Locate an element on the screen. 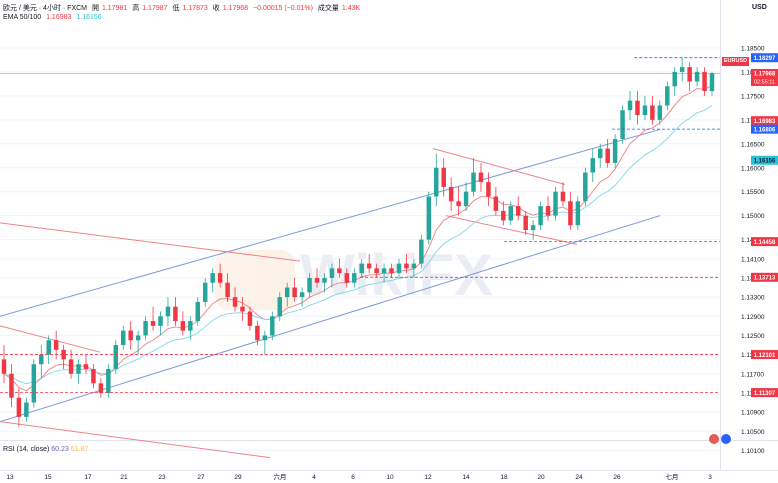 The width and height of the screenshot is (778, 483). y-tick-label: 1.12900 is located at coordinates (753, 317).